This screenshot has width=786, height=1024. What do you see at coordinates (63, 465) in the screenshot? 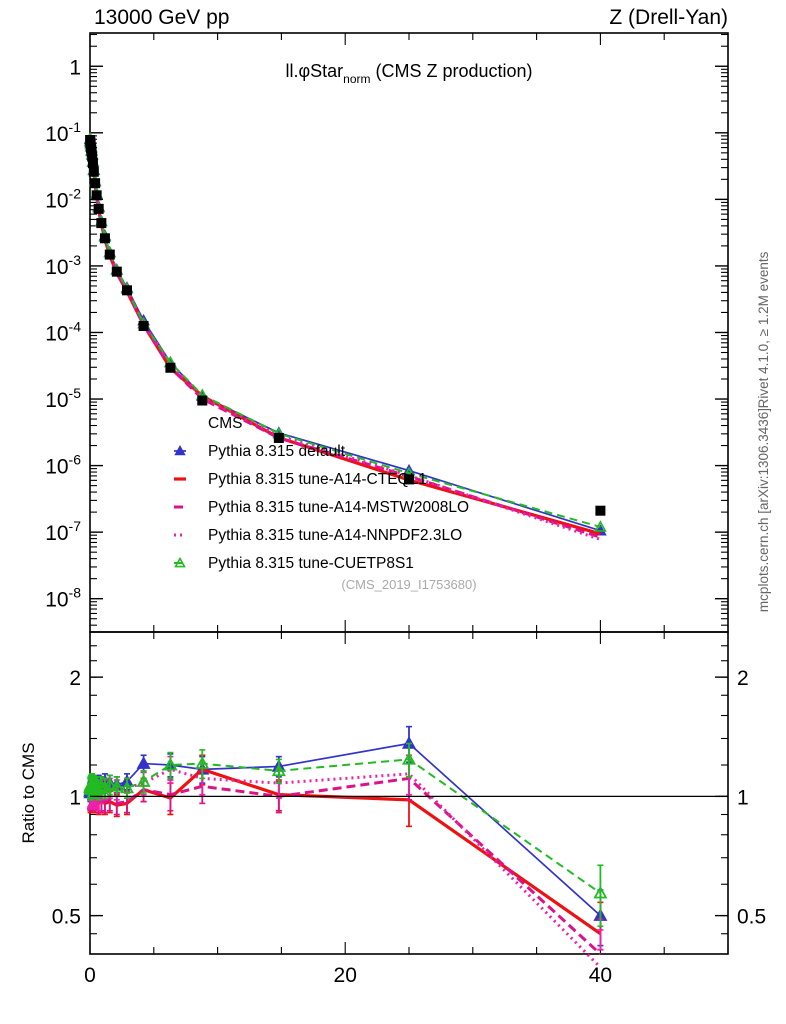
I see `main-ytick-label: 10⁻⁶` at bounding box center [63, 465].